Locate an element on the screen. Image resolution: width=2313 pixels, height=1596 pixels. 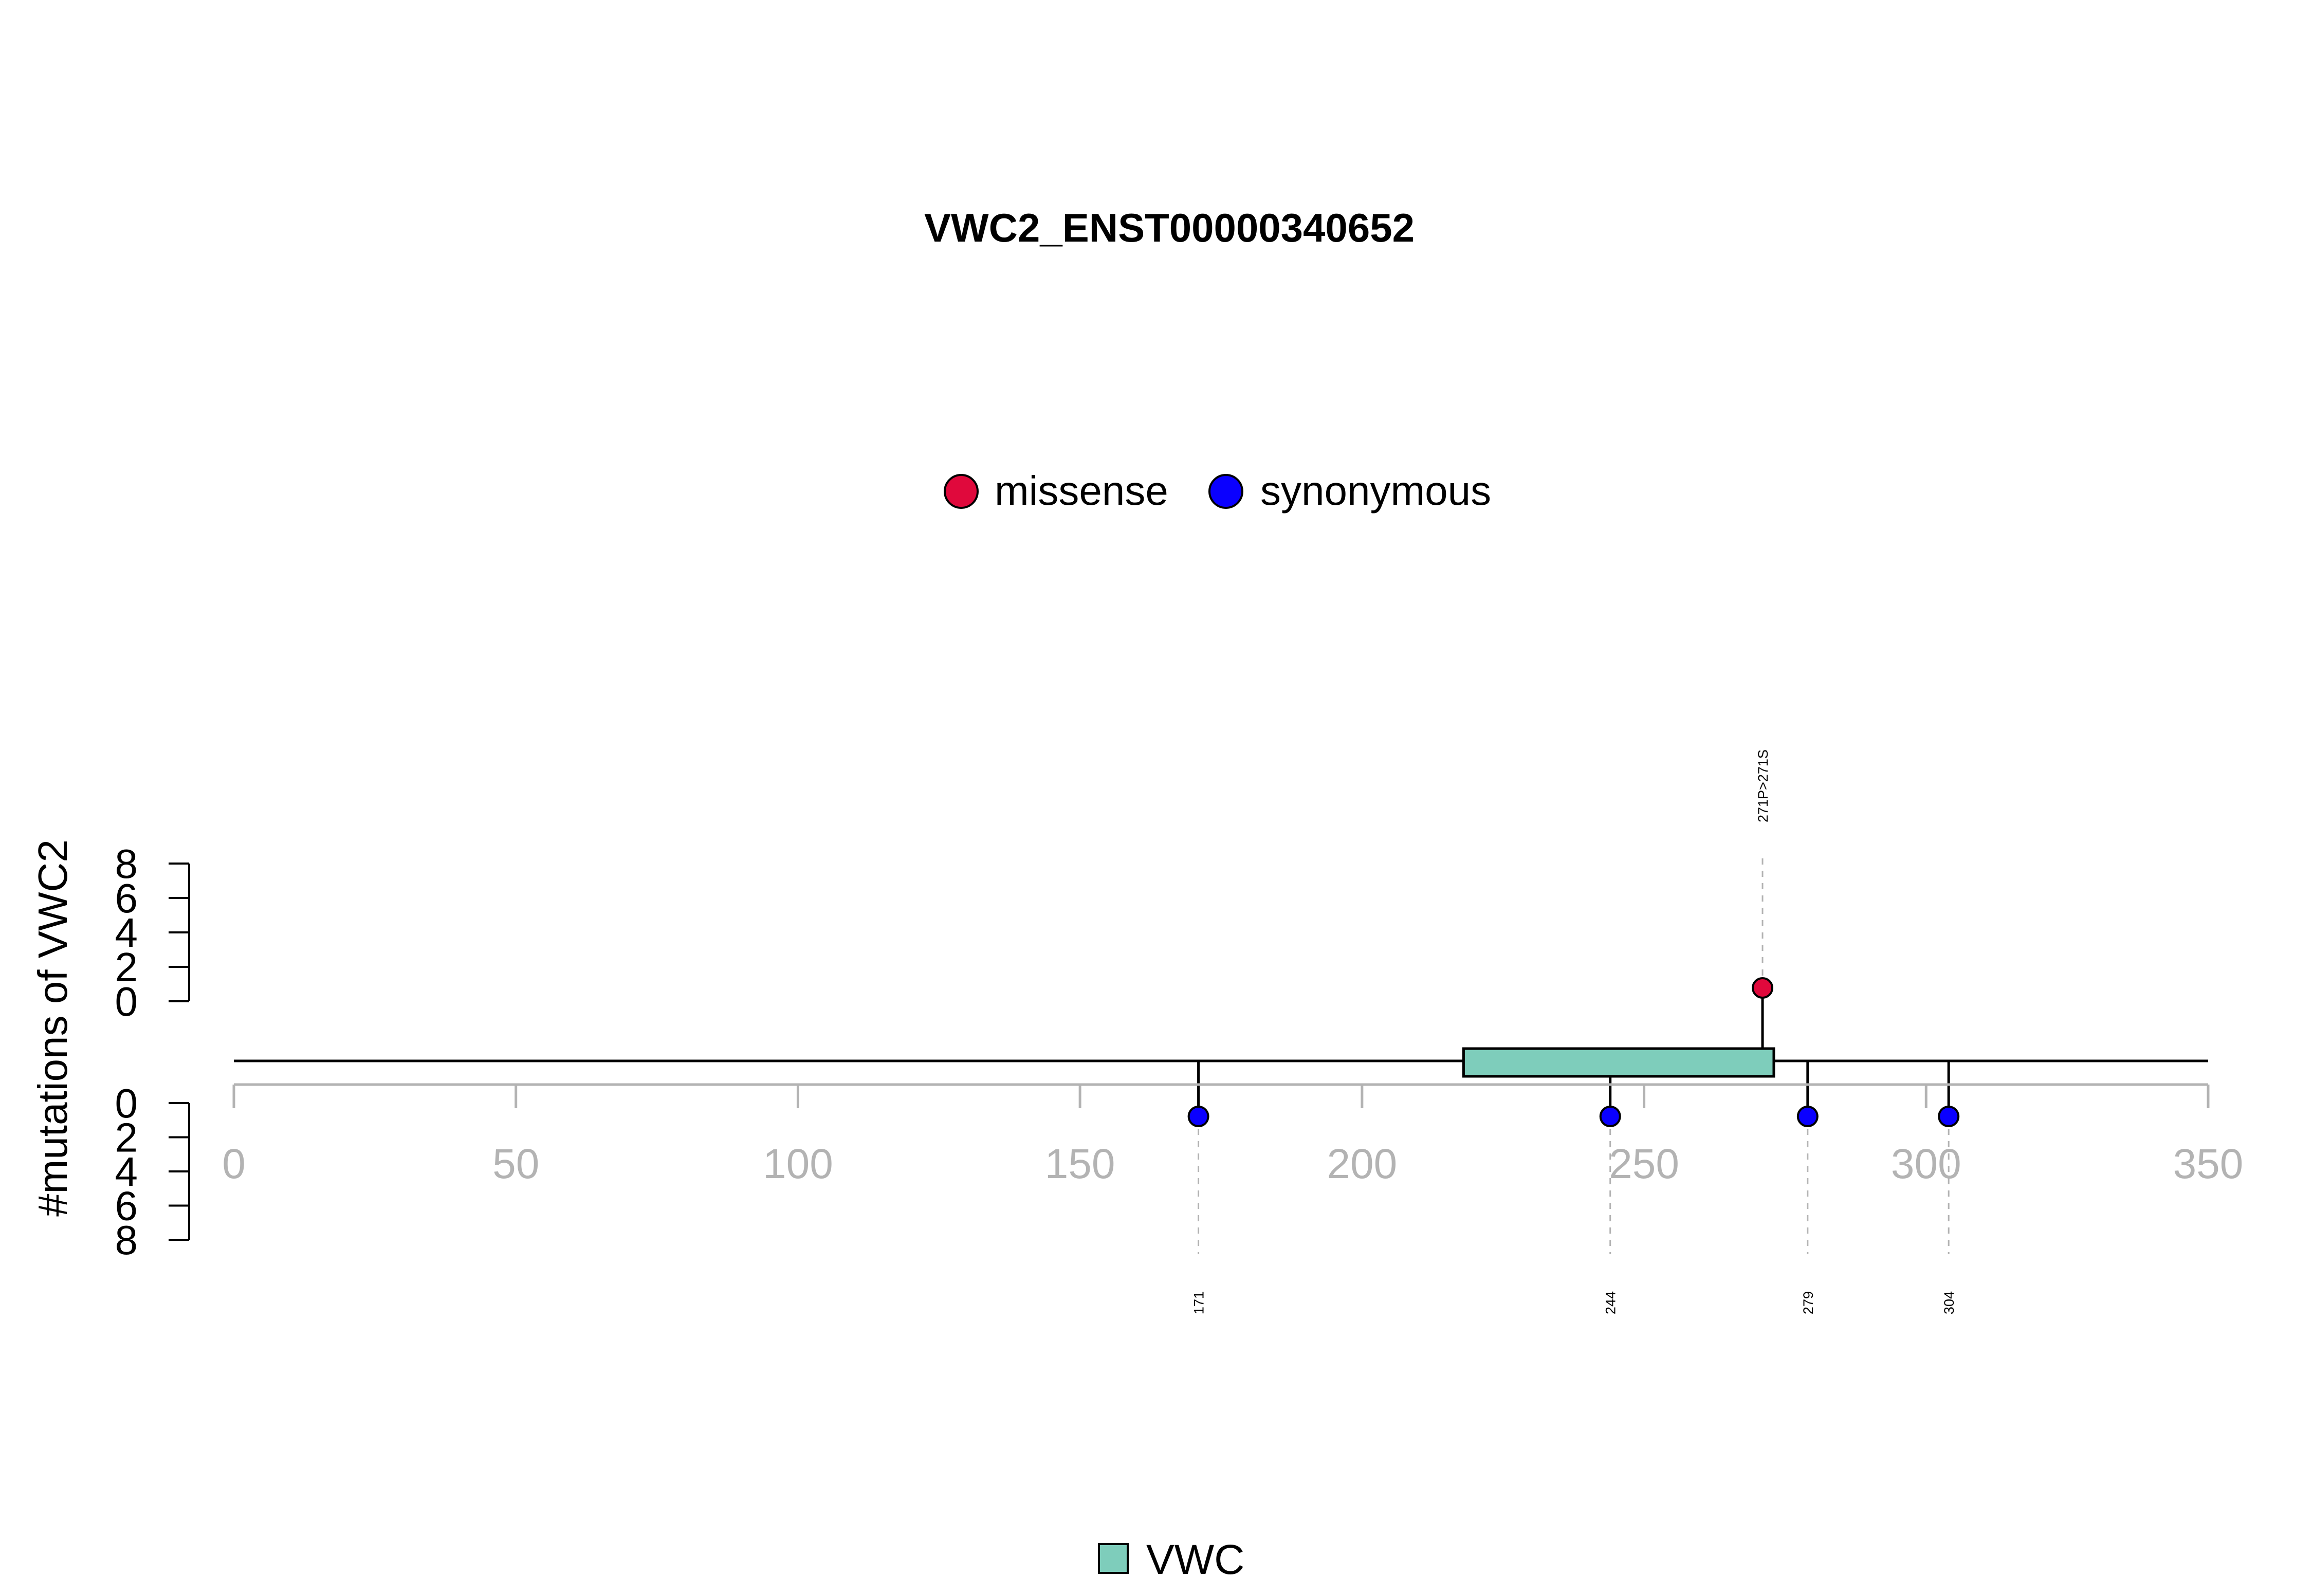
mutation-label-171: 171 is located at coordinates (1199, 1302).